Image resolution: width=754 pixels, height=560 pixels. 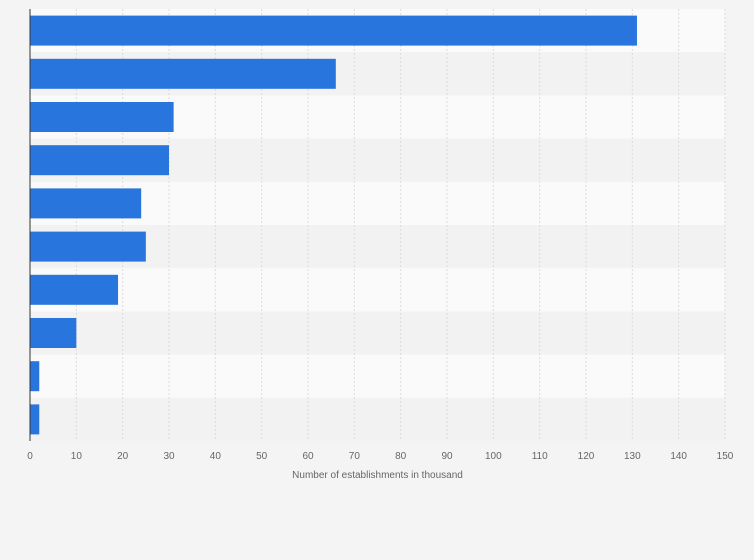 What do you see at coordinates (380, 456) in the screenshot?
I see `x-axis-ticks: 0 10 20 30 40 50 60 70 80 90 100 110 120 130 140 150` at bounding box center [380, 456].